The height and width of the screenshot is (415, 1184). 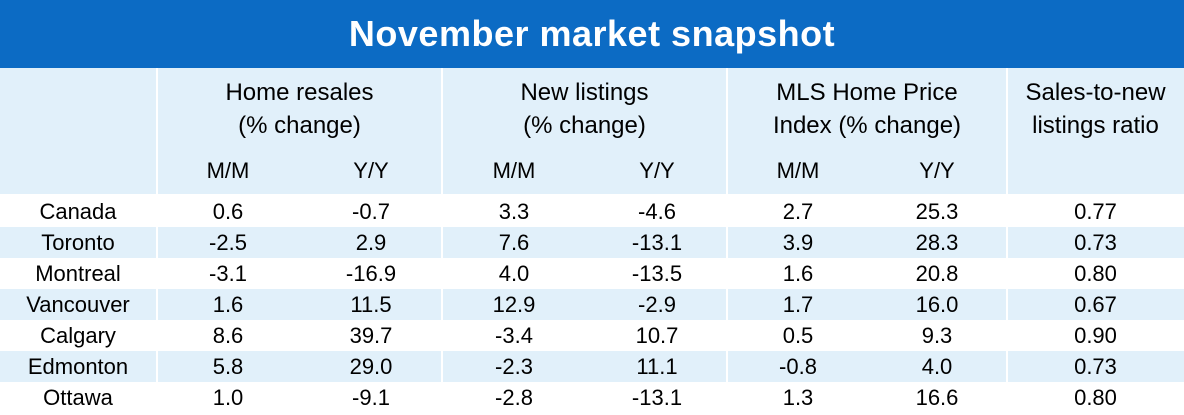 What do you see at coordinates (371, 211) in the screenshot?
I see `table-cell: -0.7` at bounding box center [371, 211].